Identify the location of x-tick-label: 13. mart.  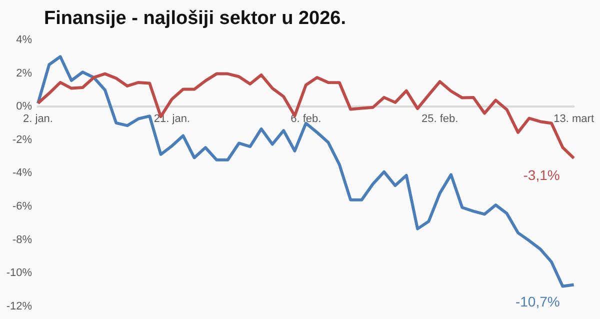
(574, 119).